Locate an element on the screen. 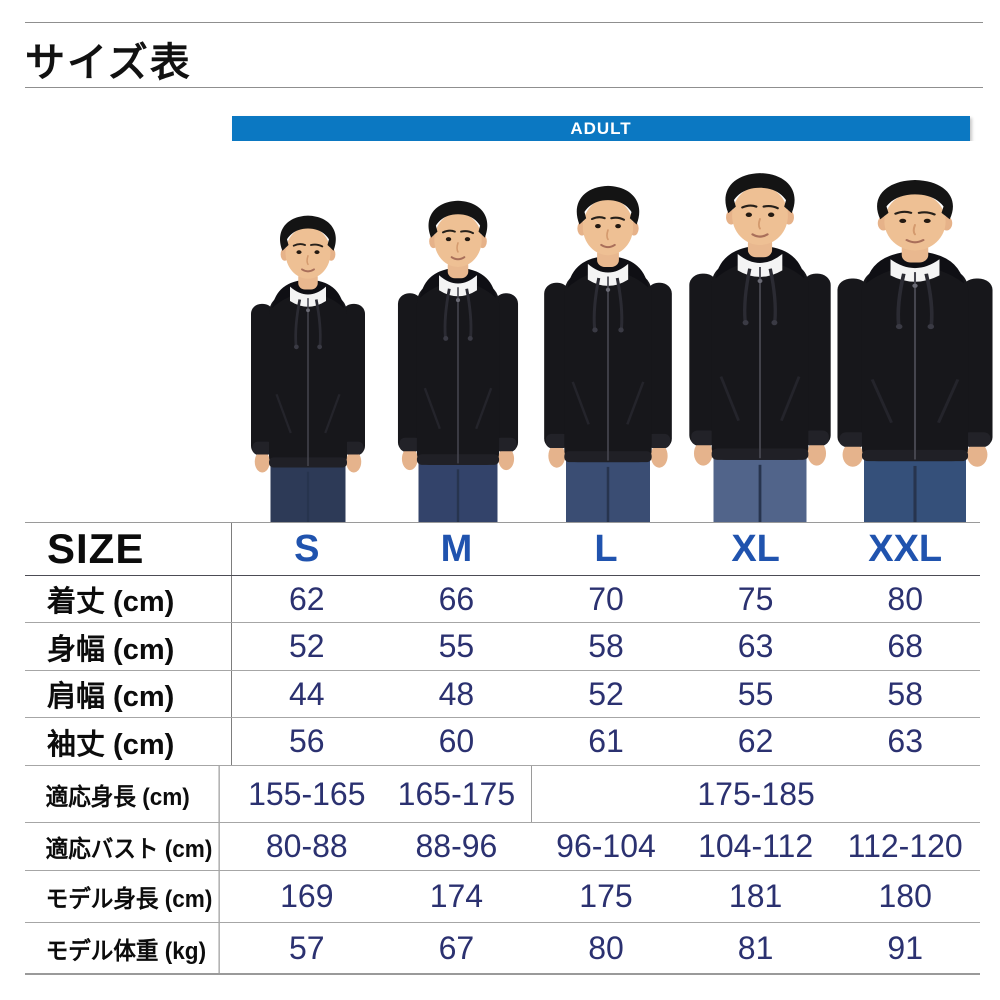 Image resolution: width=1000 pixels, height=1000 pixels. cell-value: 88-96 is located at coordinates (456, 846).